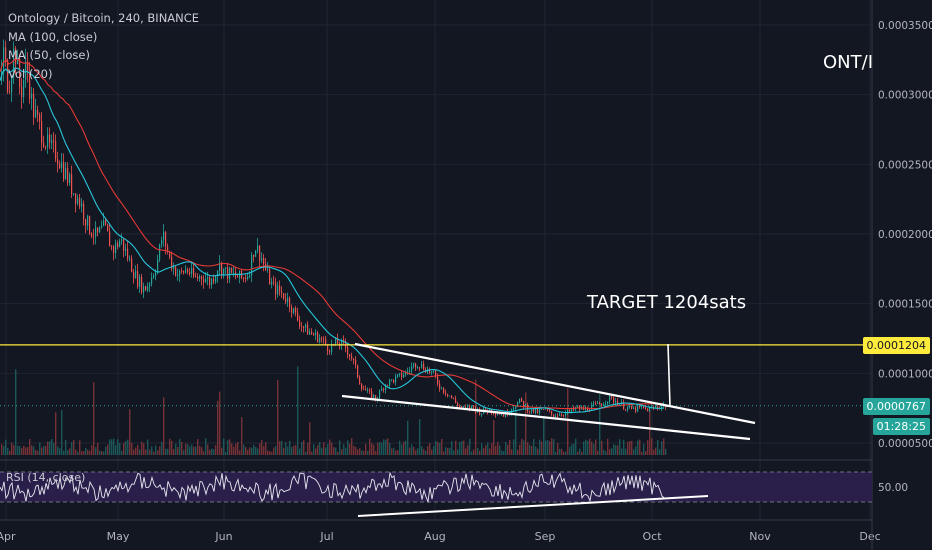 The width and height of the screenshot is (932, 550). Describe the element at coordinates (555, 383) in the screenshot. I see `upper-trendline` at that location.